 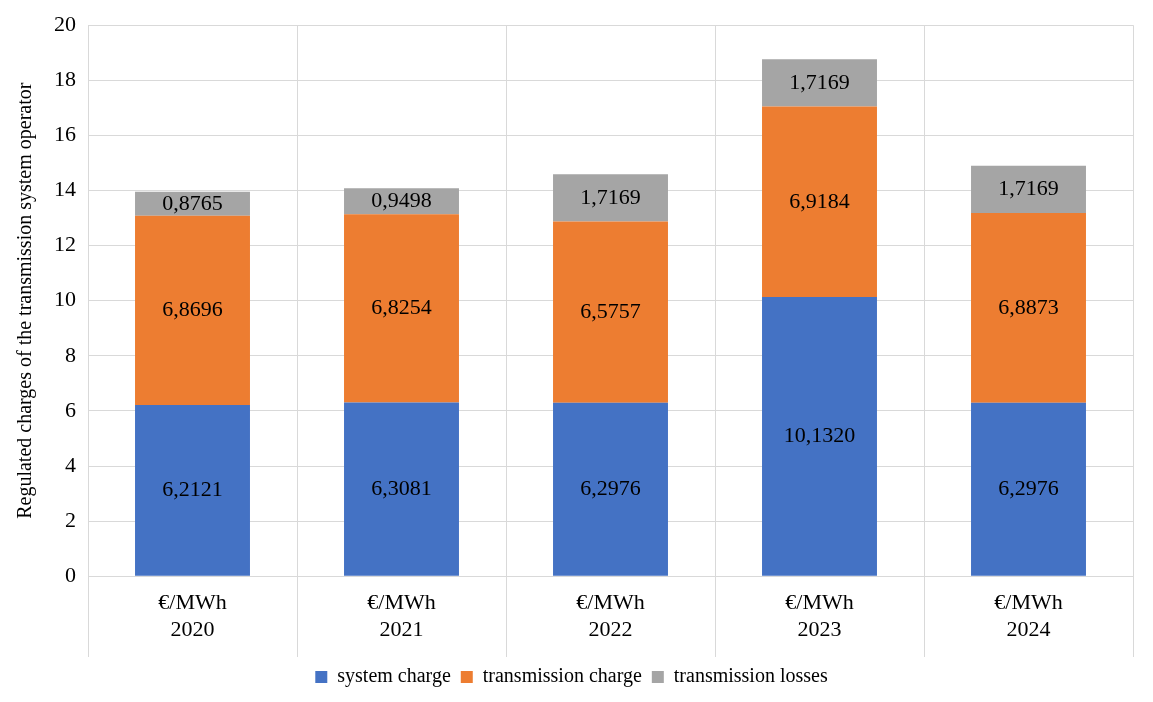 What do you see at coordinates (65, 189) in the screenshot?
I see `y-tick-label: 14` at bounding box center [65, 189].